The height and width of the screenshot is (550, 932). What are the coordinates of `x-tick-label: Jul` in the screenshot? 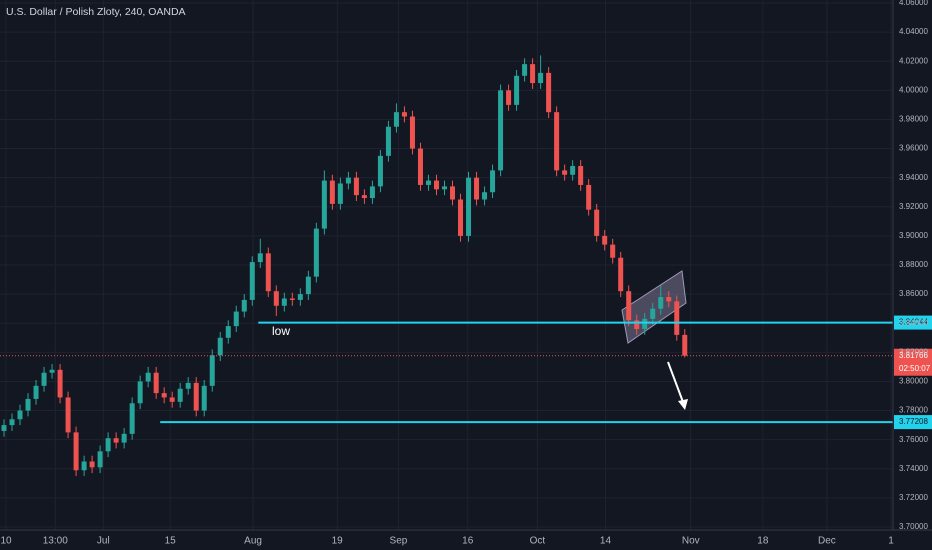 It's located at (103, 541).